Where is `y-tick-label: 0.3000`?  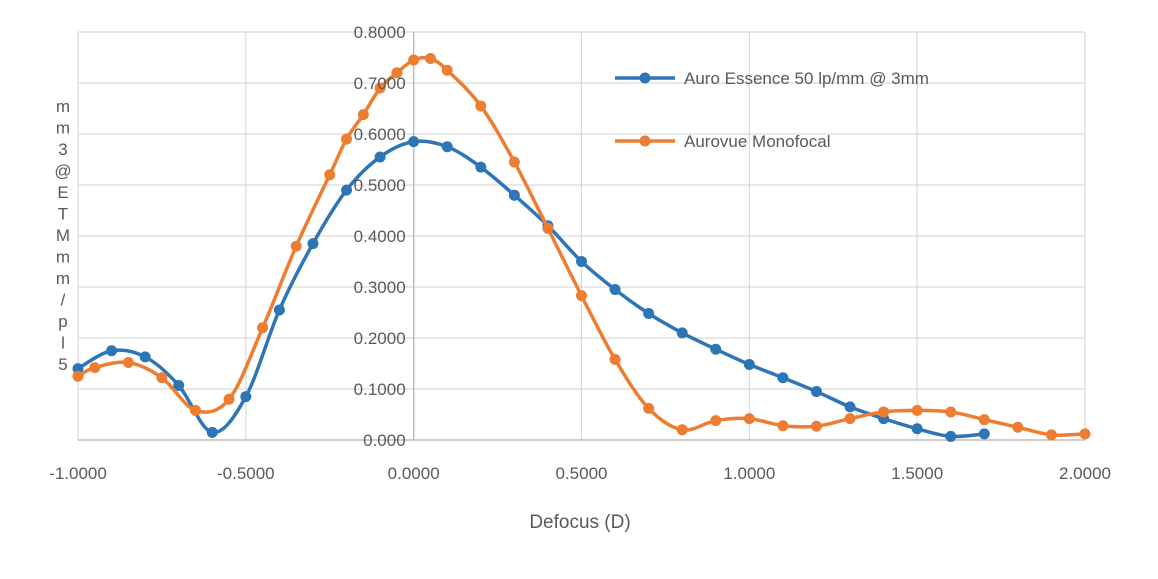 y-tick-label: 0.3000 is located at coordinates (380, 287).